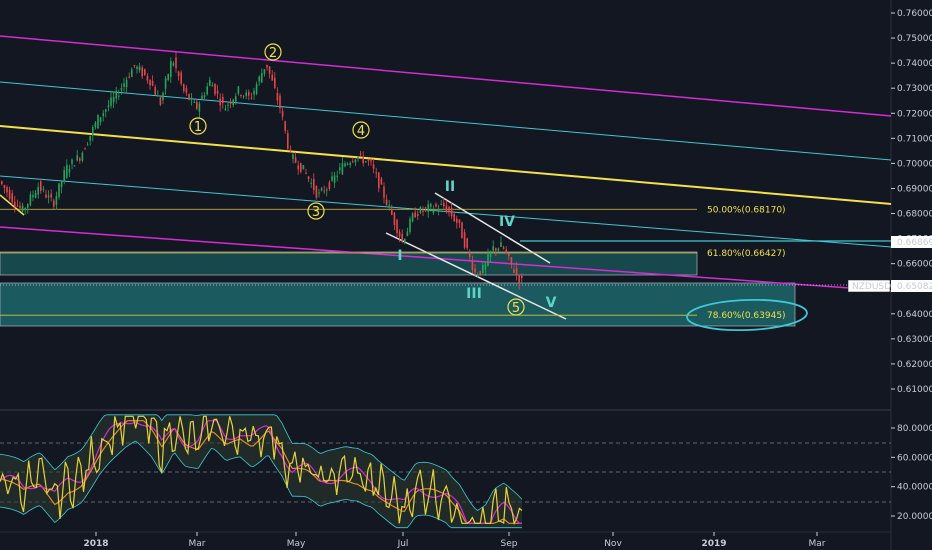 The image size is (932, 550). Describe the element at coordinates (713, 544) in the screenshot. I see `time-tick-label: 2019` at that location.